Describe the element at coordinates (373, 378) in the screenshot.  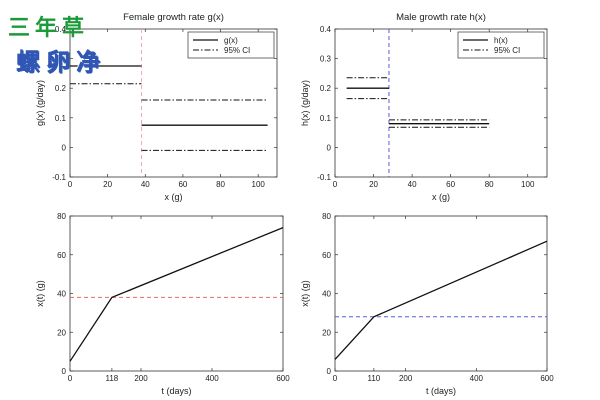
I see `x-tick-label: 110` at that location.